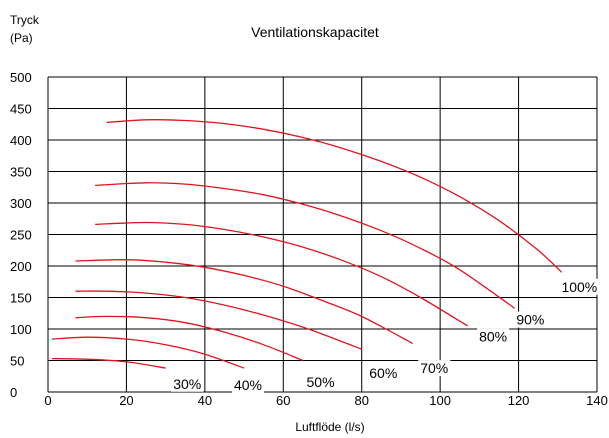 The height and width of the screenshot is (438, 609). I want to click on curve-label-group: 80%, so click(493, 336).